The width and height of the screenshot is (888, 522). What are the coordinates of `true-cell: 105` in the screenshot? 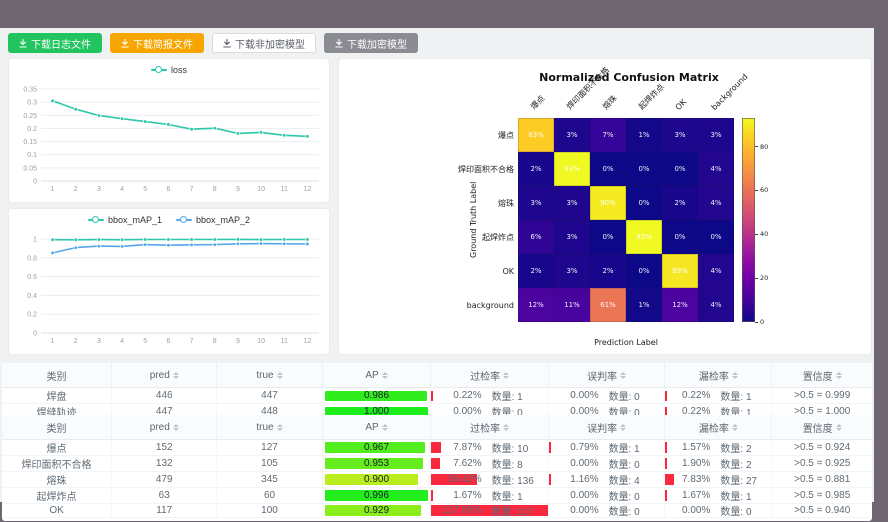 It's located at (269, 463).